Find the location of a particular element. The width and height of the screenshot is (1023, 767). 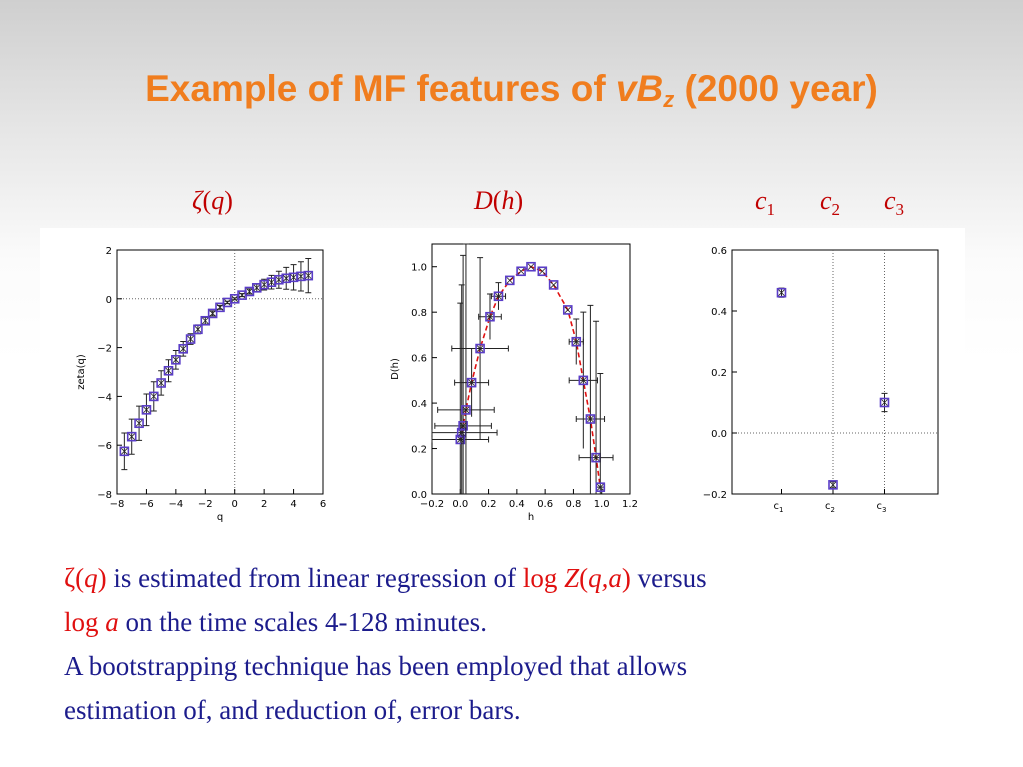

panel-label-c2: c2 is located at coordinates (830, 203).